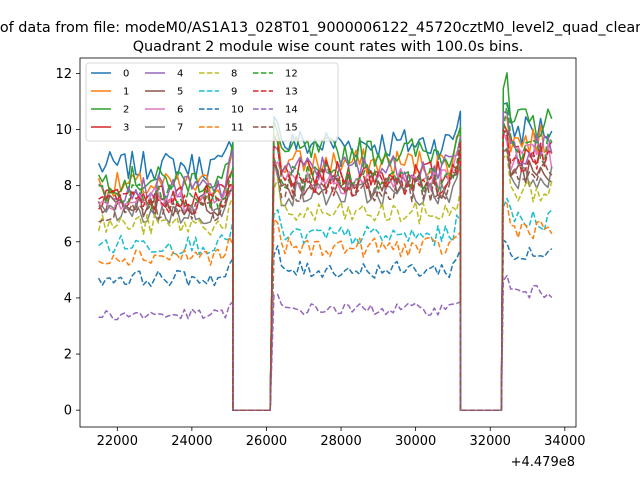 This screenshot has width=640, height=480. Describe the element at coordinates (543, 462) in the screenshot. I see `x-offset-label: +4.479e8` at that location.